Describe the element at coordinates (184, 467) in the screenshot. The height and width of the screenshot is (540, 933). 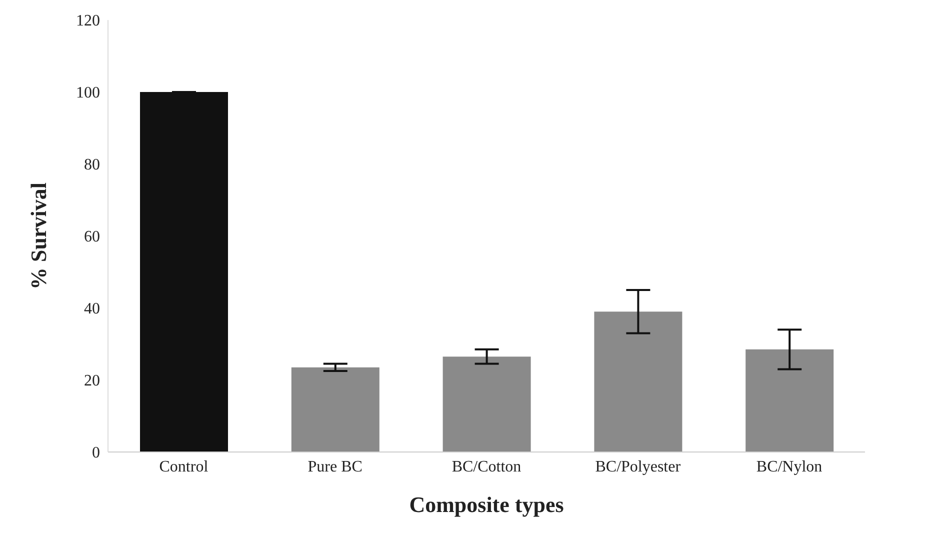
I see `x-tick-label: Control` at that location.